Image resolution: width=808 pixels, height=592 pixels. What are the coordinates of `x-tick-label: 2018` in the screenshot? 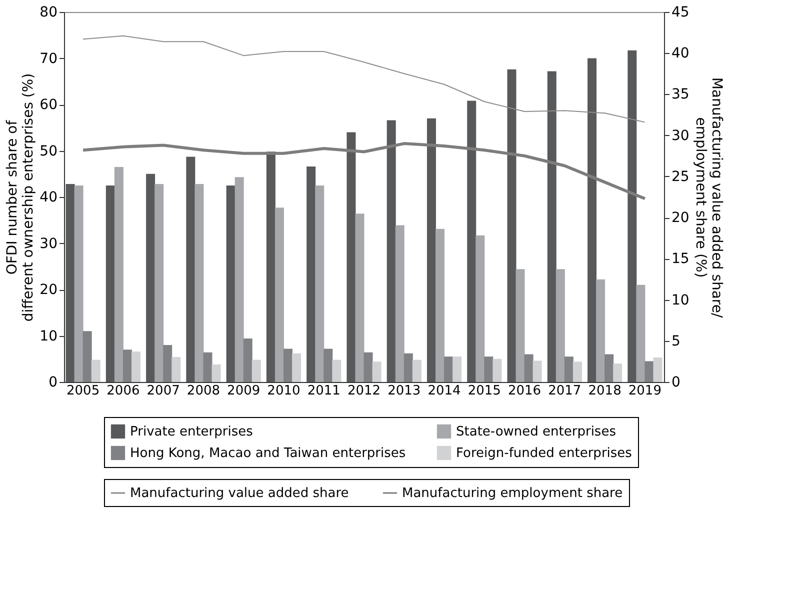 It's located at (605, 391).